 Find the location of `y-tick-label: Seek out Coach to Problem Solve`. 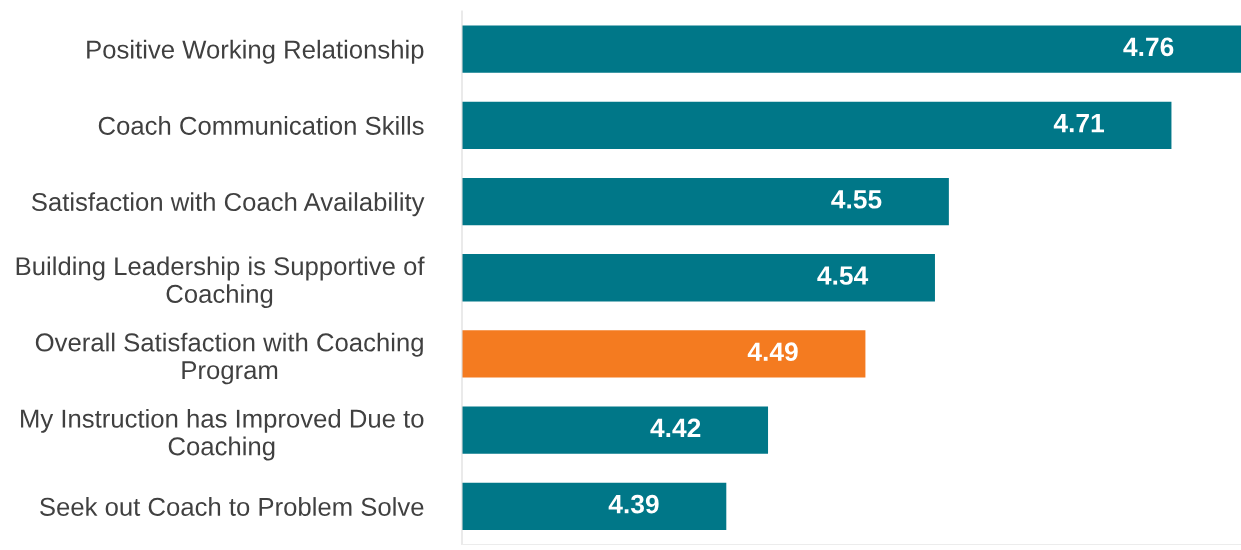

y-tick-label: Seek out Coach to Problem Solve is located at coordinates (232, 506).